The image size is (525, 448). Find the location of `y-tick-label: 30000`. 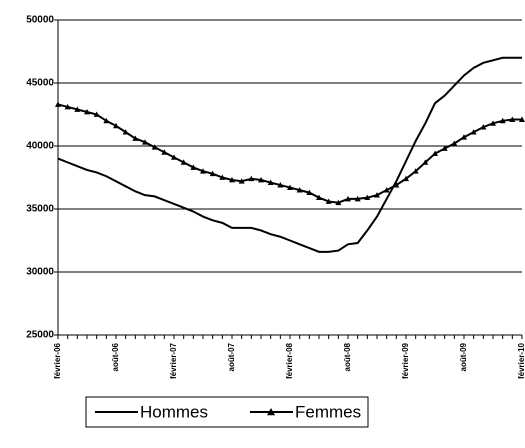

y-tick-label: 30000 is located at coordinates (40, 272).